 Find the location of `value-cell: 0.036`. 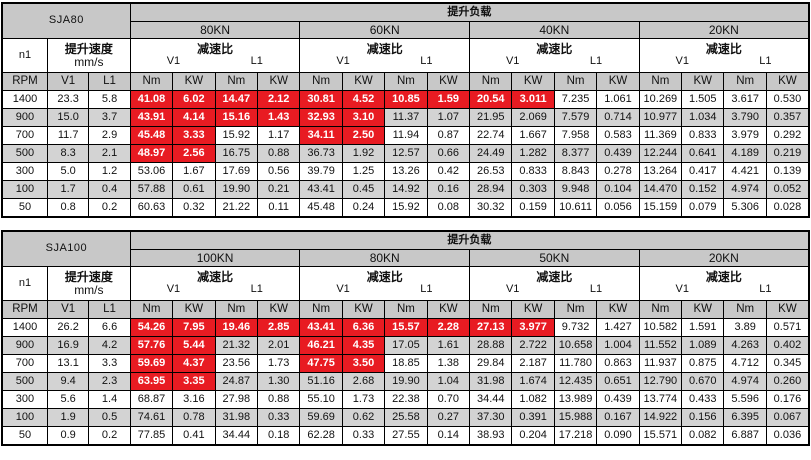

value-cell: 0.036 is located at coordinates (787, 436).